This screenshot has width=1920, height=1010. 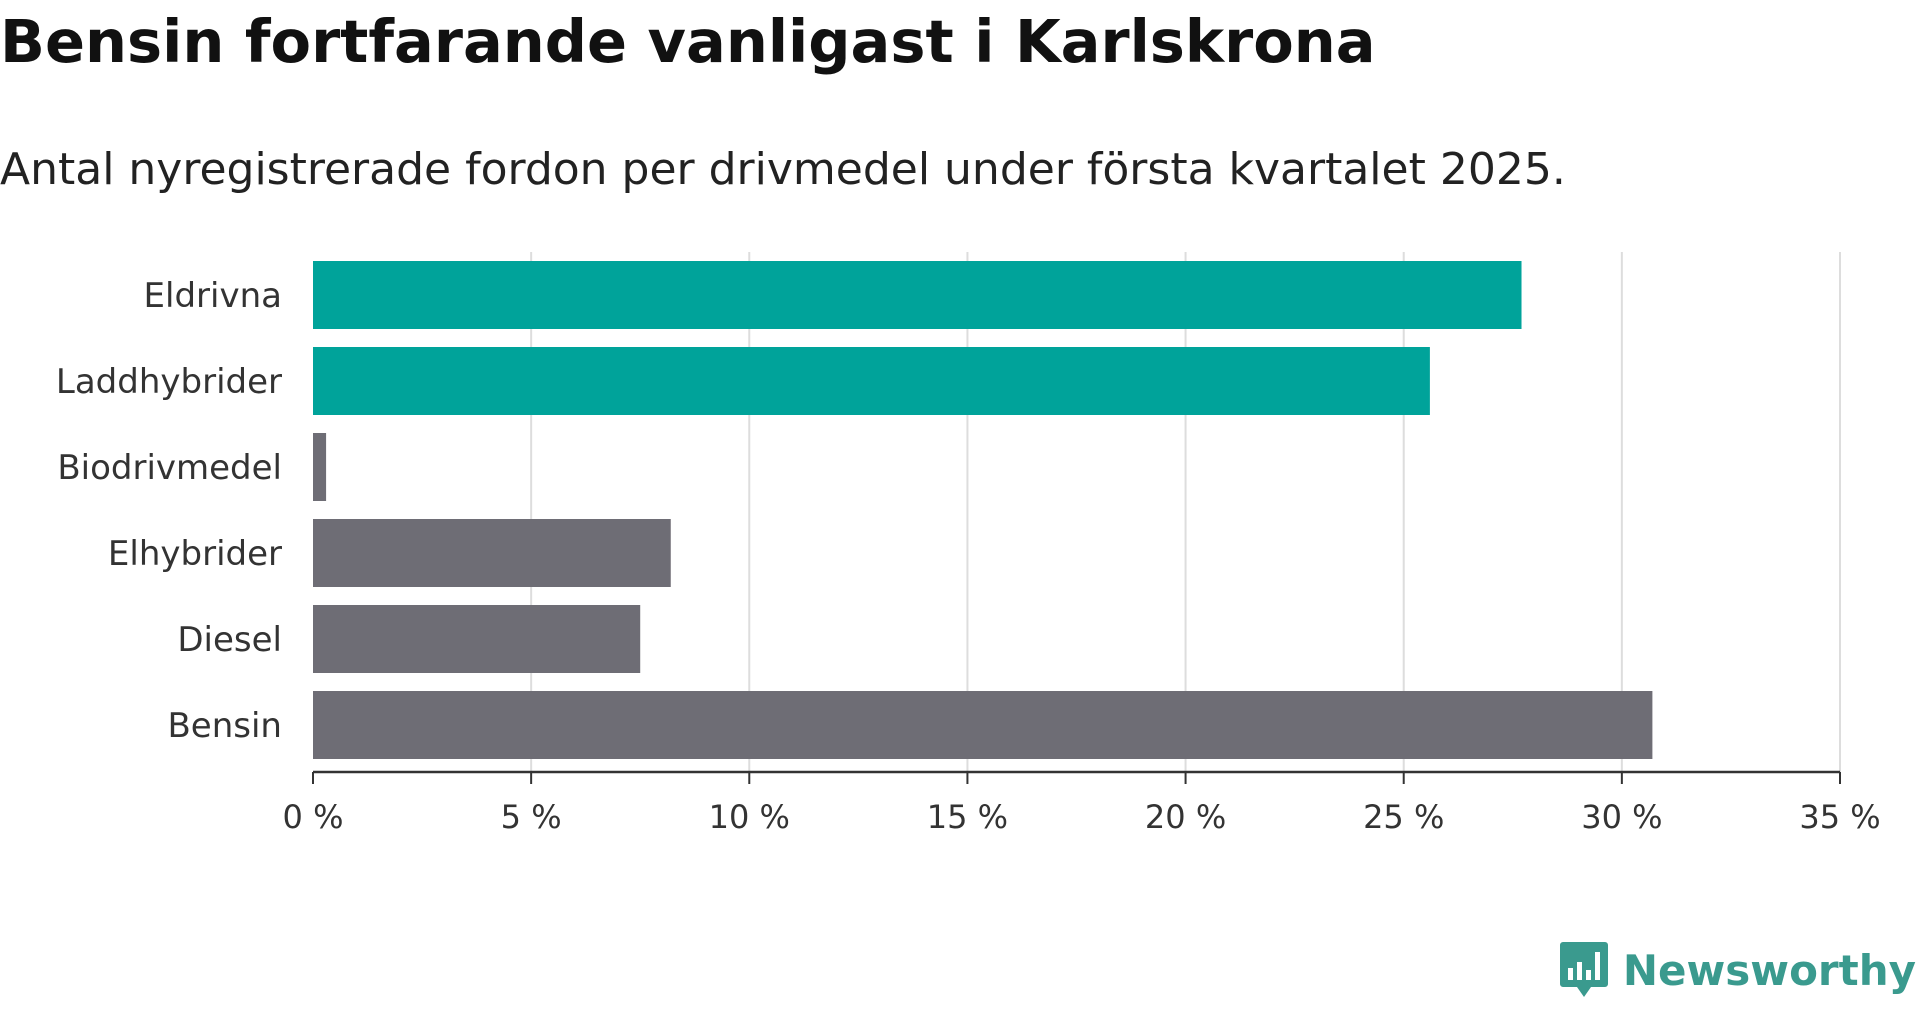 What do you see at coordinates (1076, 777) in the screenshot?
I see `x-axis` at bounding box center [1076, 777].